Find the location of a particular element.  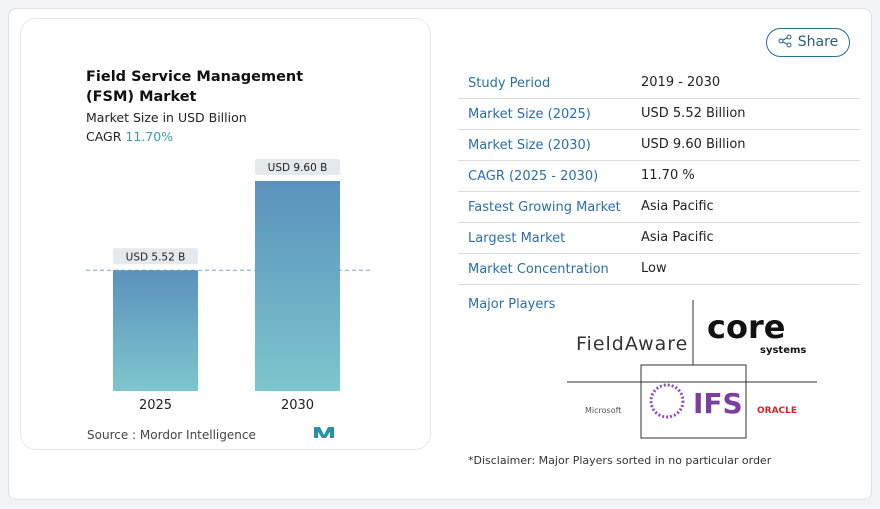

value-label: USD 9.60 B is located at coordinates (298, 168).